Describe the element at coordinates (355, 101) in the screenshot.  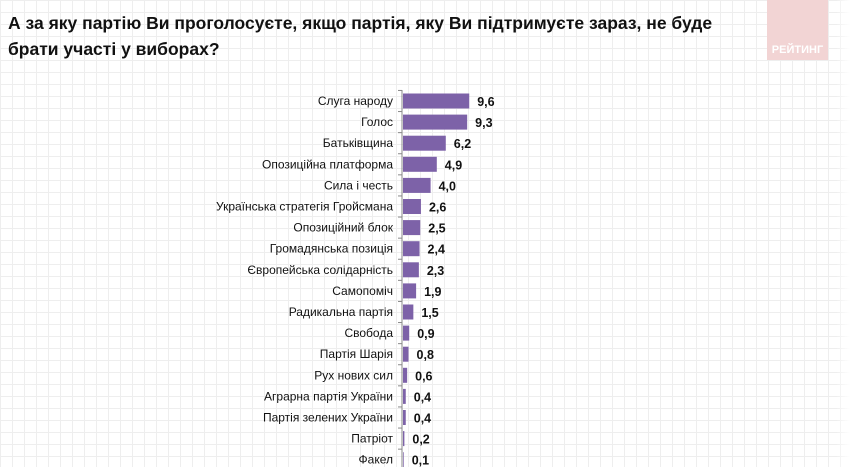
I see `category-label: Слуга народу` at that location.